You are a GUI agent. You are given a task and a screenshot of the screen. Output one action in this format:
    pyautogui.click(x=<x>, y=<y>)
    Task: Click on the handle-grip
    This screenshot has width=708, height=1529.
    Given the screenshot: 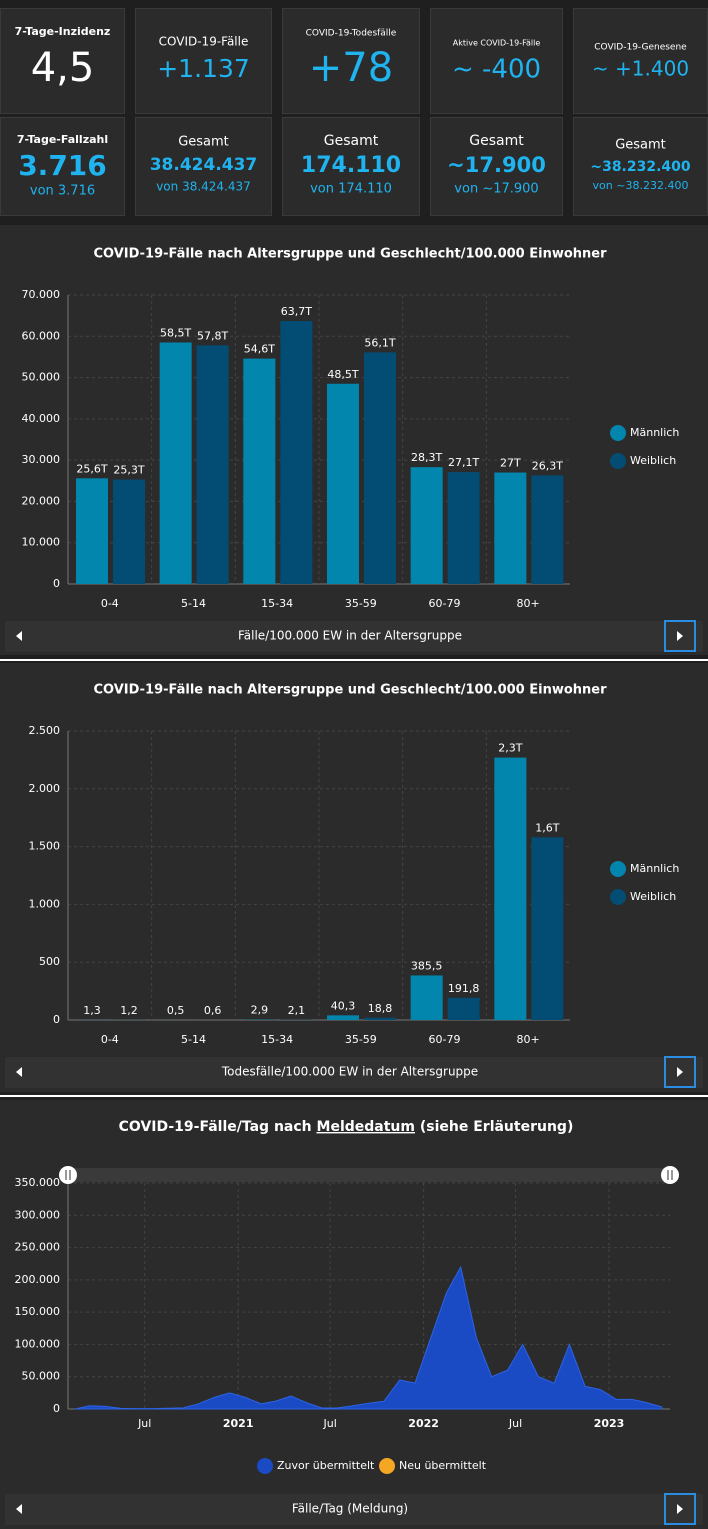 What is the action you would take?
    pyautogui.click(x=670, y=1175)
    